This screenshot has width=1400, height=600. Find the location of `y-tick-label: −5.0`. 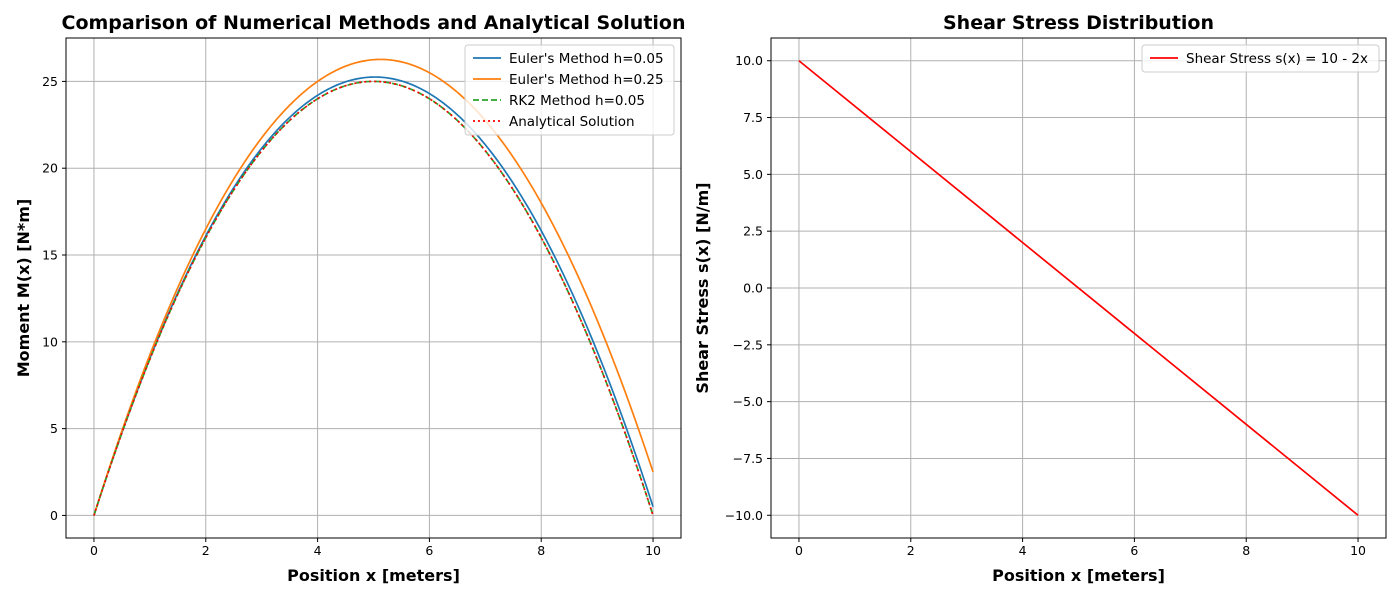

y-tick-label: −5.0 is located at coordinates (748, 401).